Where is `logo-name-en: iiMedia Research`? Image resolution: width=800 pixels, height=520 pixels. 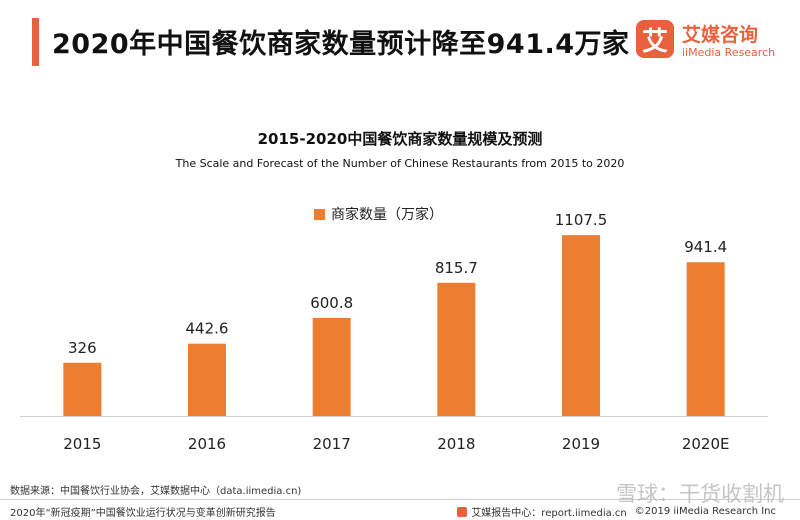
logo-name-en: iiMedia Research is located at coordinates (729, 52).